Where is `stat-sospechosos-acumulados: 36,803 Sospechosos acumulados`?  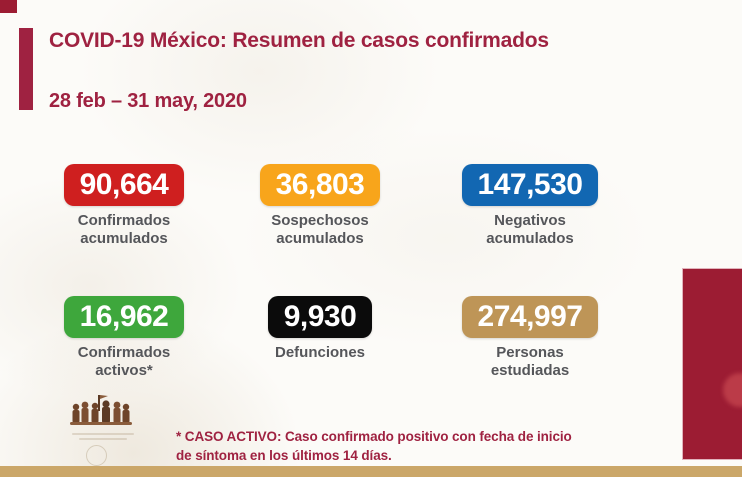 stat-sospechosos-acumulados: 36,803 Sospechosos acumulados is located at coordinates (320, 206).